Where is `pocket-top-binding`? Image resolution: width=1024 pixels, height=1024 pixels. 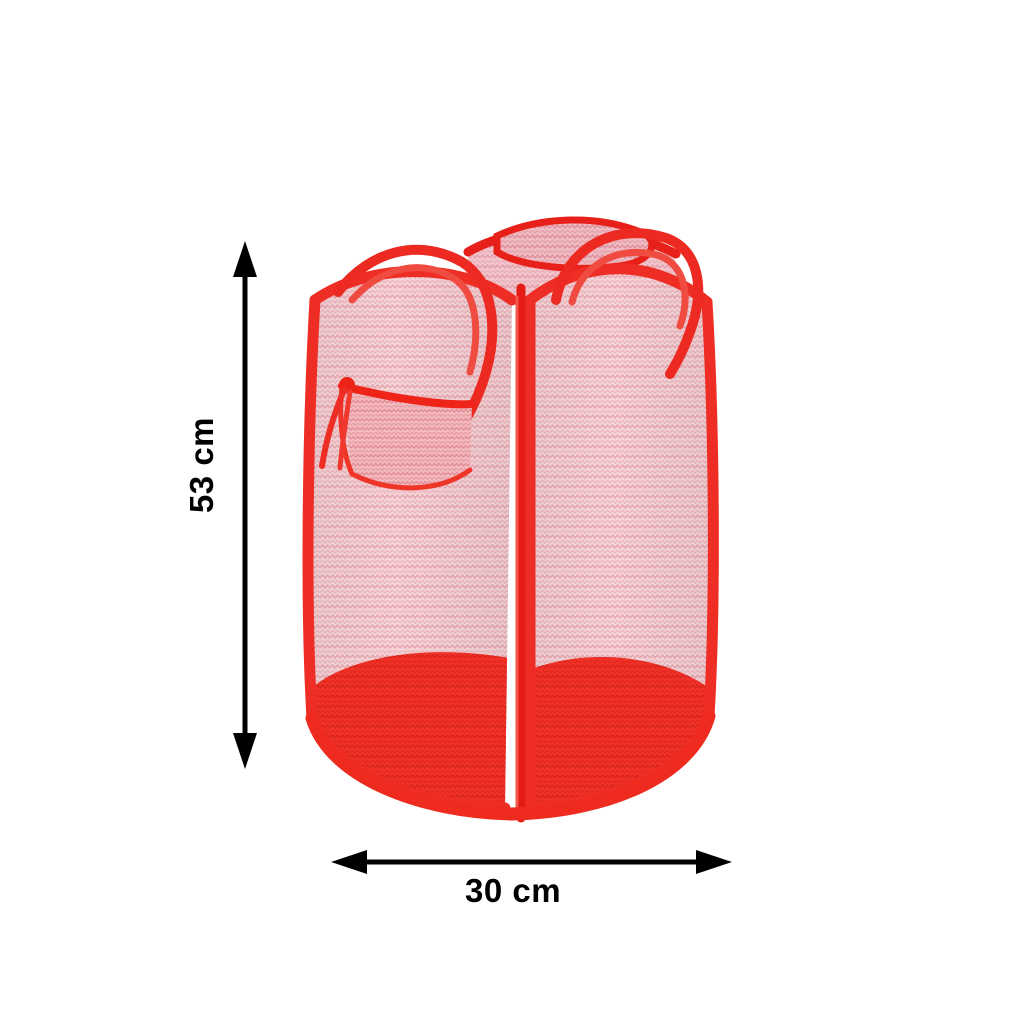 pocket-top-binding is located at coordinates (407, 395).